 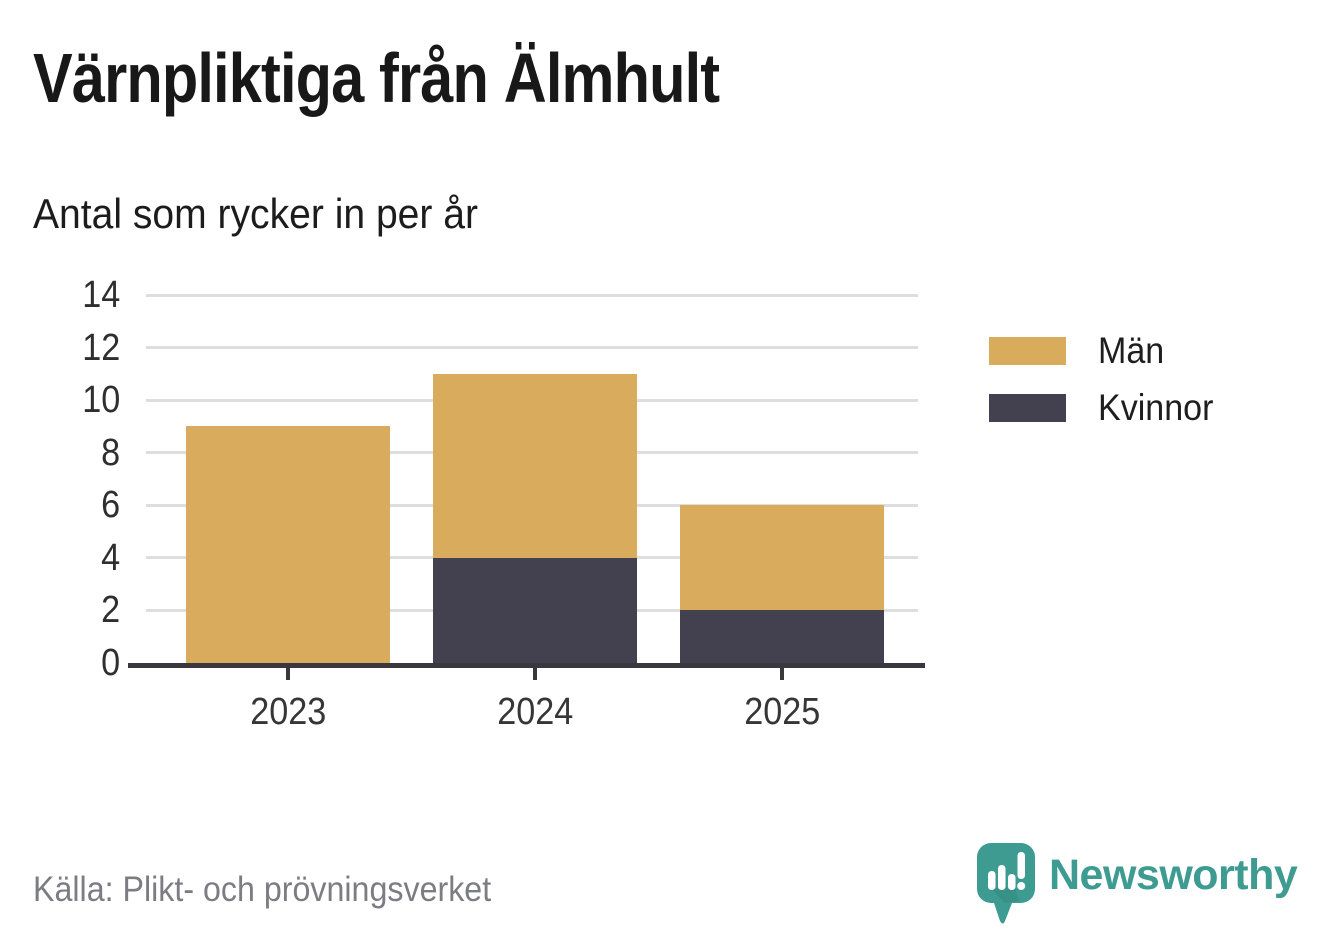 What do you see at coordinates (1156, 407) in the screenshot?
I see `legend-label: Kvinnor` at bounding box center [1156, 407].